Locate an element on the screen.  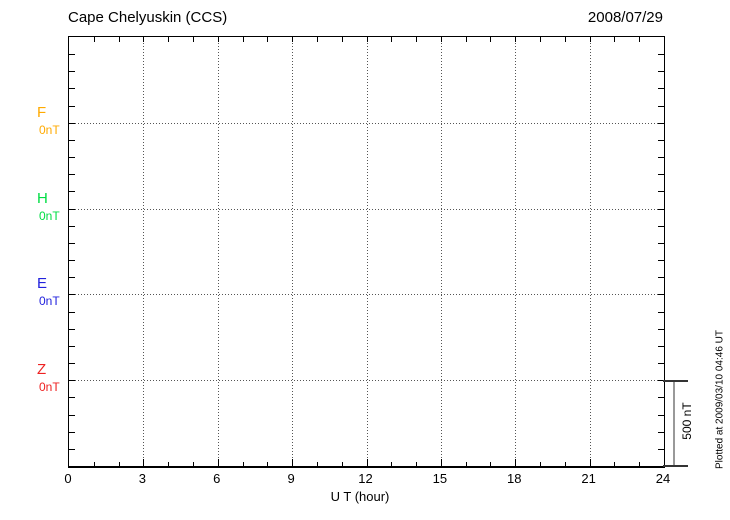
component-baseline-value-H: 0nT is located at coordinates (49, 216).